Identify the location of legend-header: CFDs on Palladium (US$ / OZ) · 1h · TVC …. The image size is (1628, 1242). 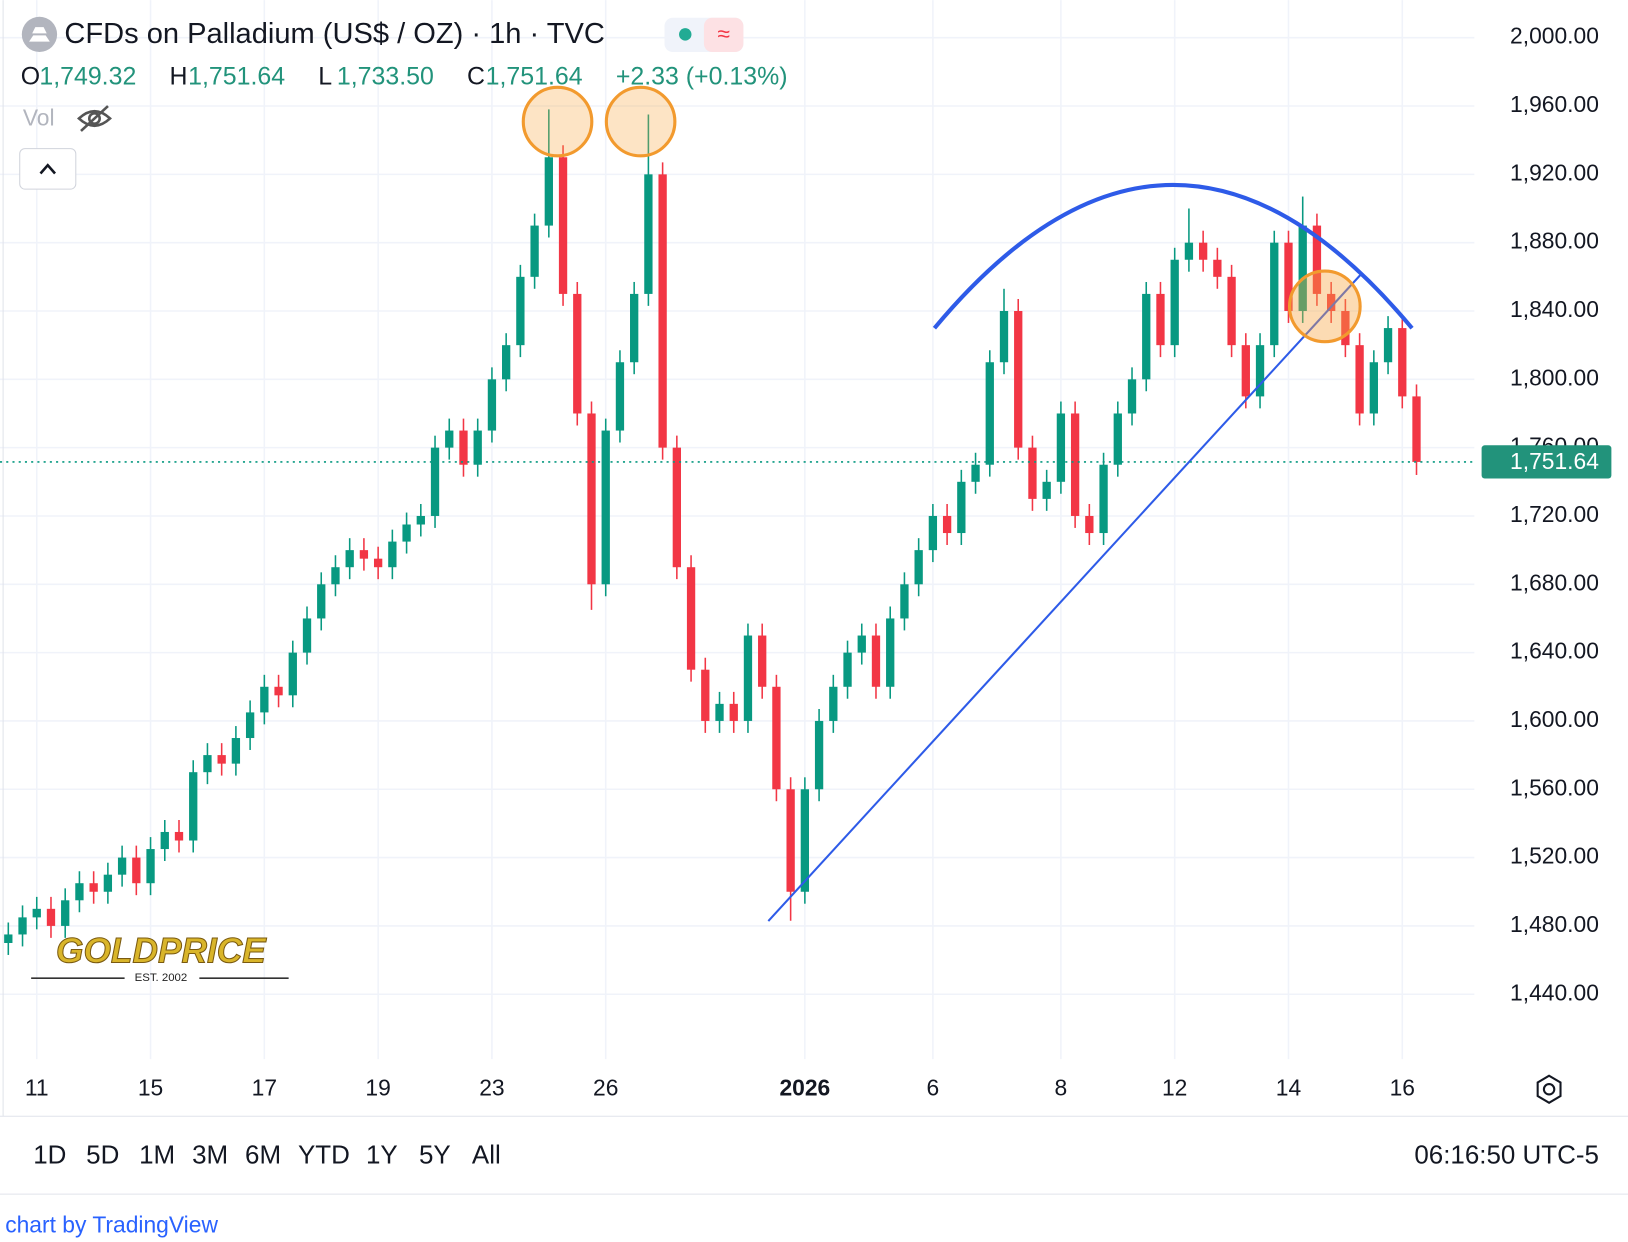
(403, 103).